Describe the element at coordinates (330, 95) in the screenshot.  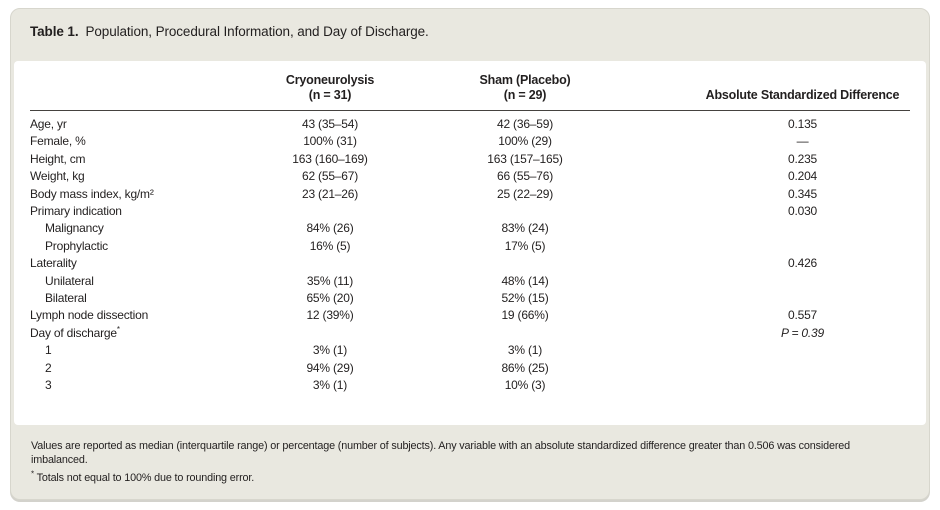
I see `column-header-cryoneurolysis-line2: (n = 31)` at that location.